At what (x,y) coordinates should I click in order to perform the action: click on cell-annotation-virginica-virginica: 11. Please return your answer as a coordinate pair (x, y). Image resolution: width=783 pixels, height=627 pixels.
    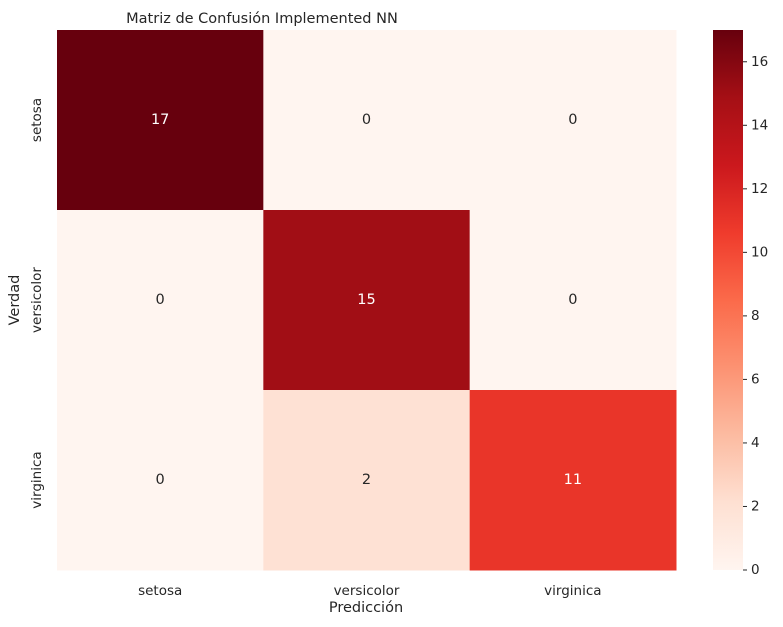
    Looking at the image, I should click on (573, 480).